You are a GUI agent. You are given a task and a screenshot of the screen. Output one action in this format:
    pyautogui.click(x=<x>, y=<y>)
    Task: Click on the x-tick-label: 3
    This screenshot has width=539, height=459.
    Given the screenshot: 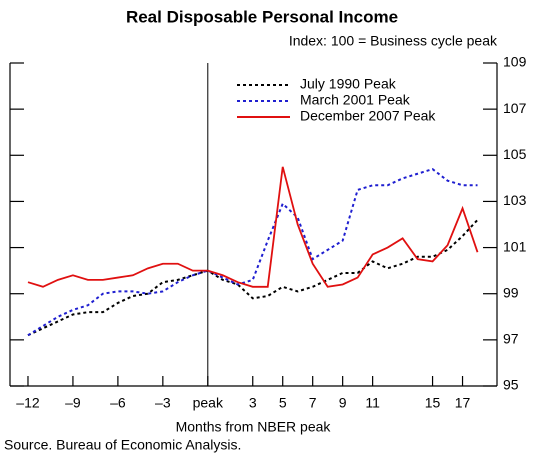 What is the action you would take?
    pyautogui.click(x=253, y=403)
    